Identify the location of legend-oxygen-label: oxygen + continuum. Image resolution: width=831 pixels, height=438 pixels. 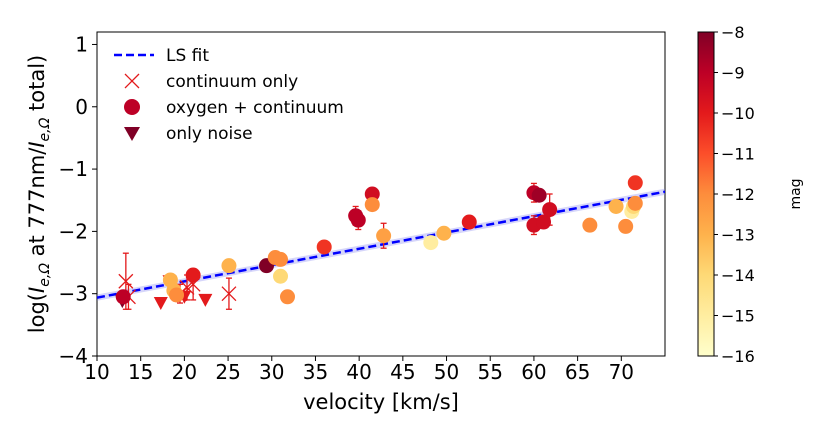
(255, 108).